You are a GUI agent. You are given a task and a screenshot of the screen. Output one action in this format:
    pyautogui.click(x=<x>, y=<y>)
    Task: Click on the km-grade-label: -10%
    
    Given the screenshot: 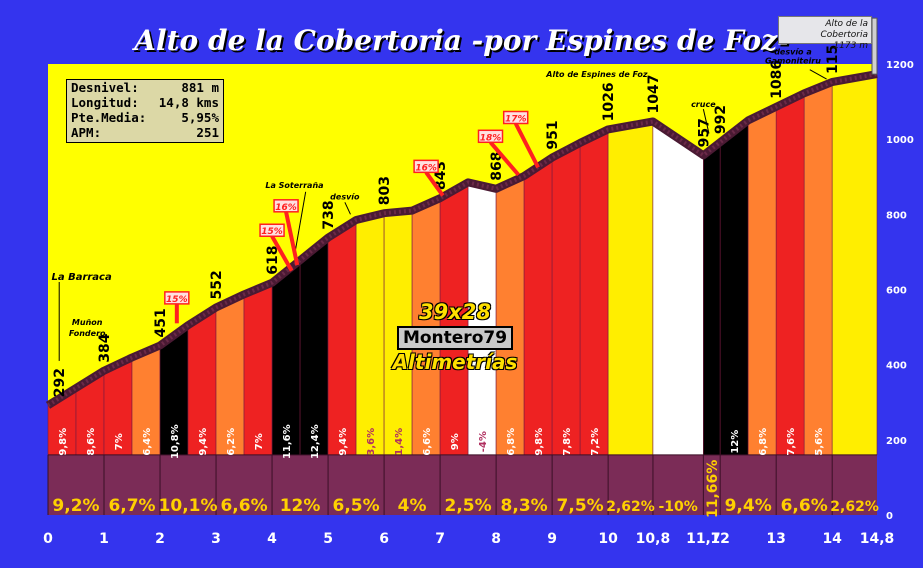 What is the action you would take?
    pyautogui.click(x=677, y=507)
    